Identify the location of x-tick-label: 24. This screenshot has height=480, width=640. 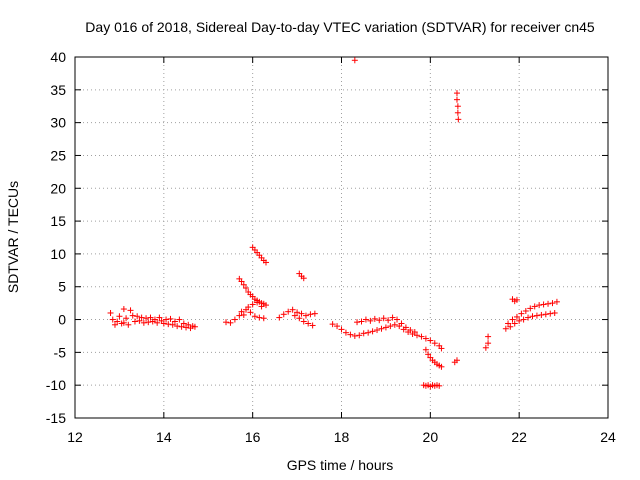
(608, 437).